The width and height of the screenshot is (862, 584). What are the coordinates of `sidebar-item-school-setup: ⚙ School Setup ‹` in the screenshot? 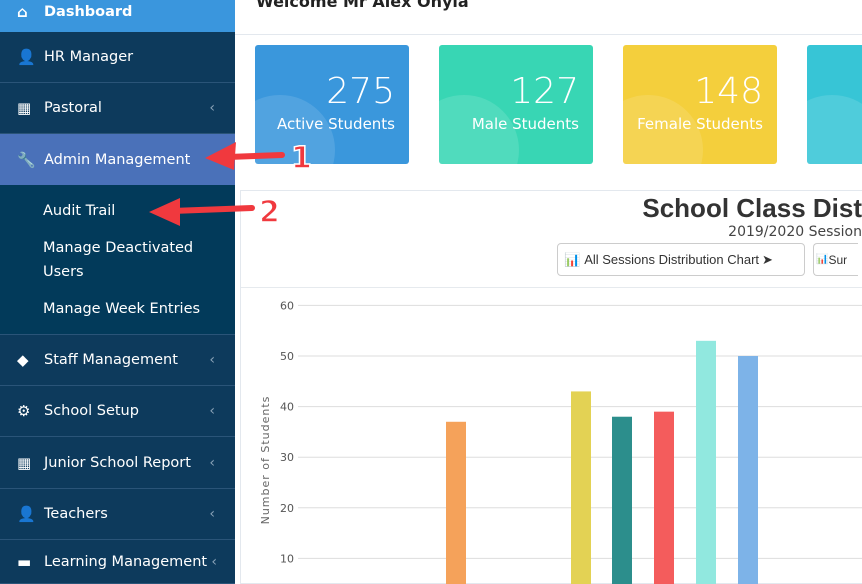 It's located at (117, 411).